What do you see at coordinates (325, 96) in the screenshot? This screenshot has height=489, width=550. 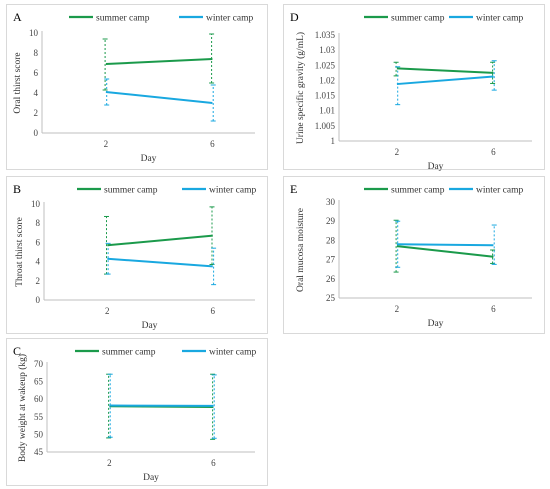 I see `y-tick-label: 1.015` at bounding box center [325, 96].